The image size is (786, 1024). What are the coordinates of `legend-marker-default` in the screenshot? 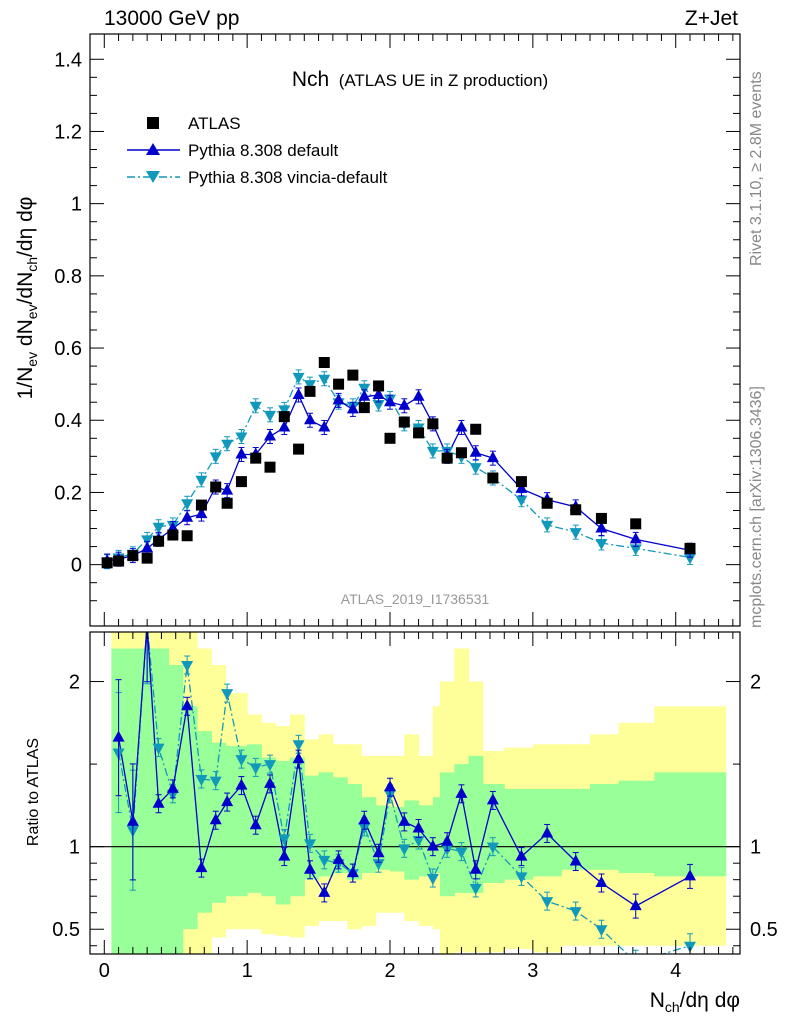 It's located at (153, 149).